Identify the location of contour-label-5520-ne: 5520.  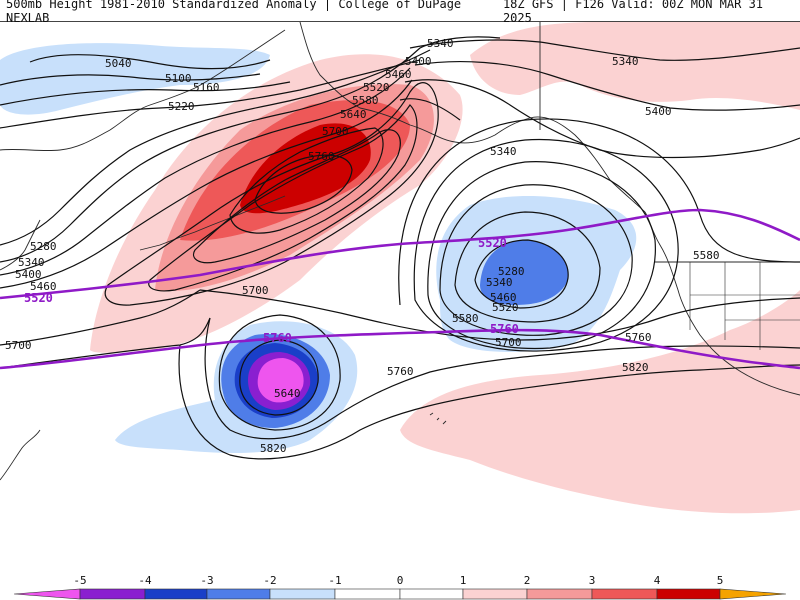
(376, 87).